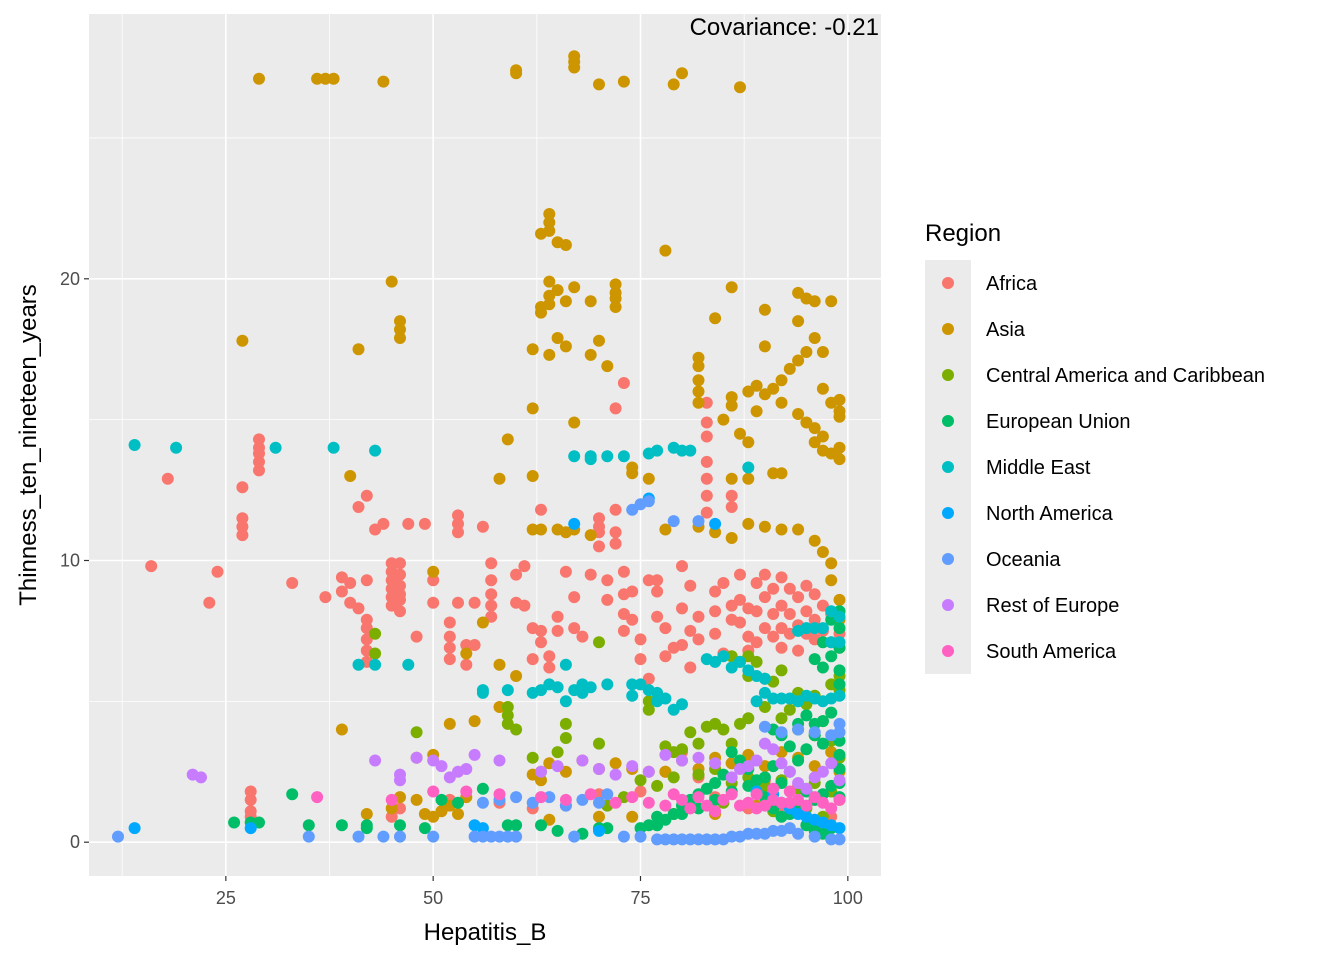 Image resolution: width=1344 pixels, height=960 pixels. Describe the element at coordinates (1023, 560) in the screenshot. I see `legend-label: Oceania` at that location.